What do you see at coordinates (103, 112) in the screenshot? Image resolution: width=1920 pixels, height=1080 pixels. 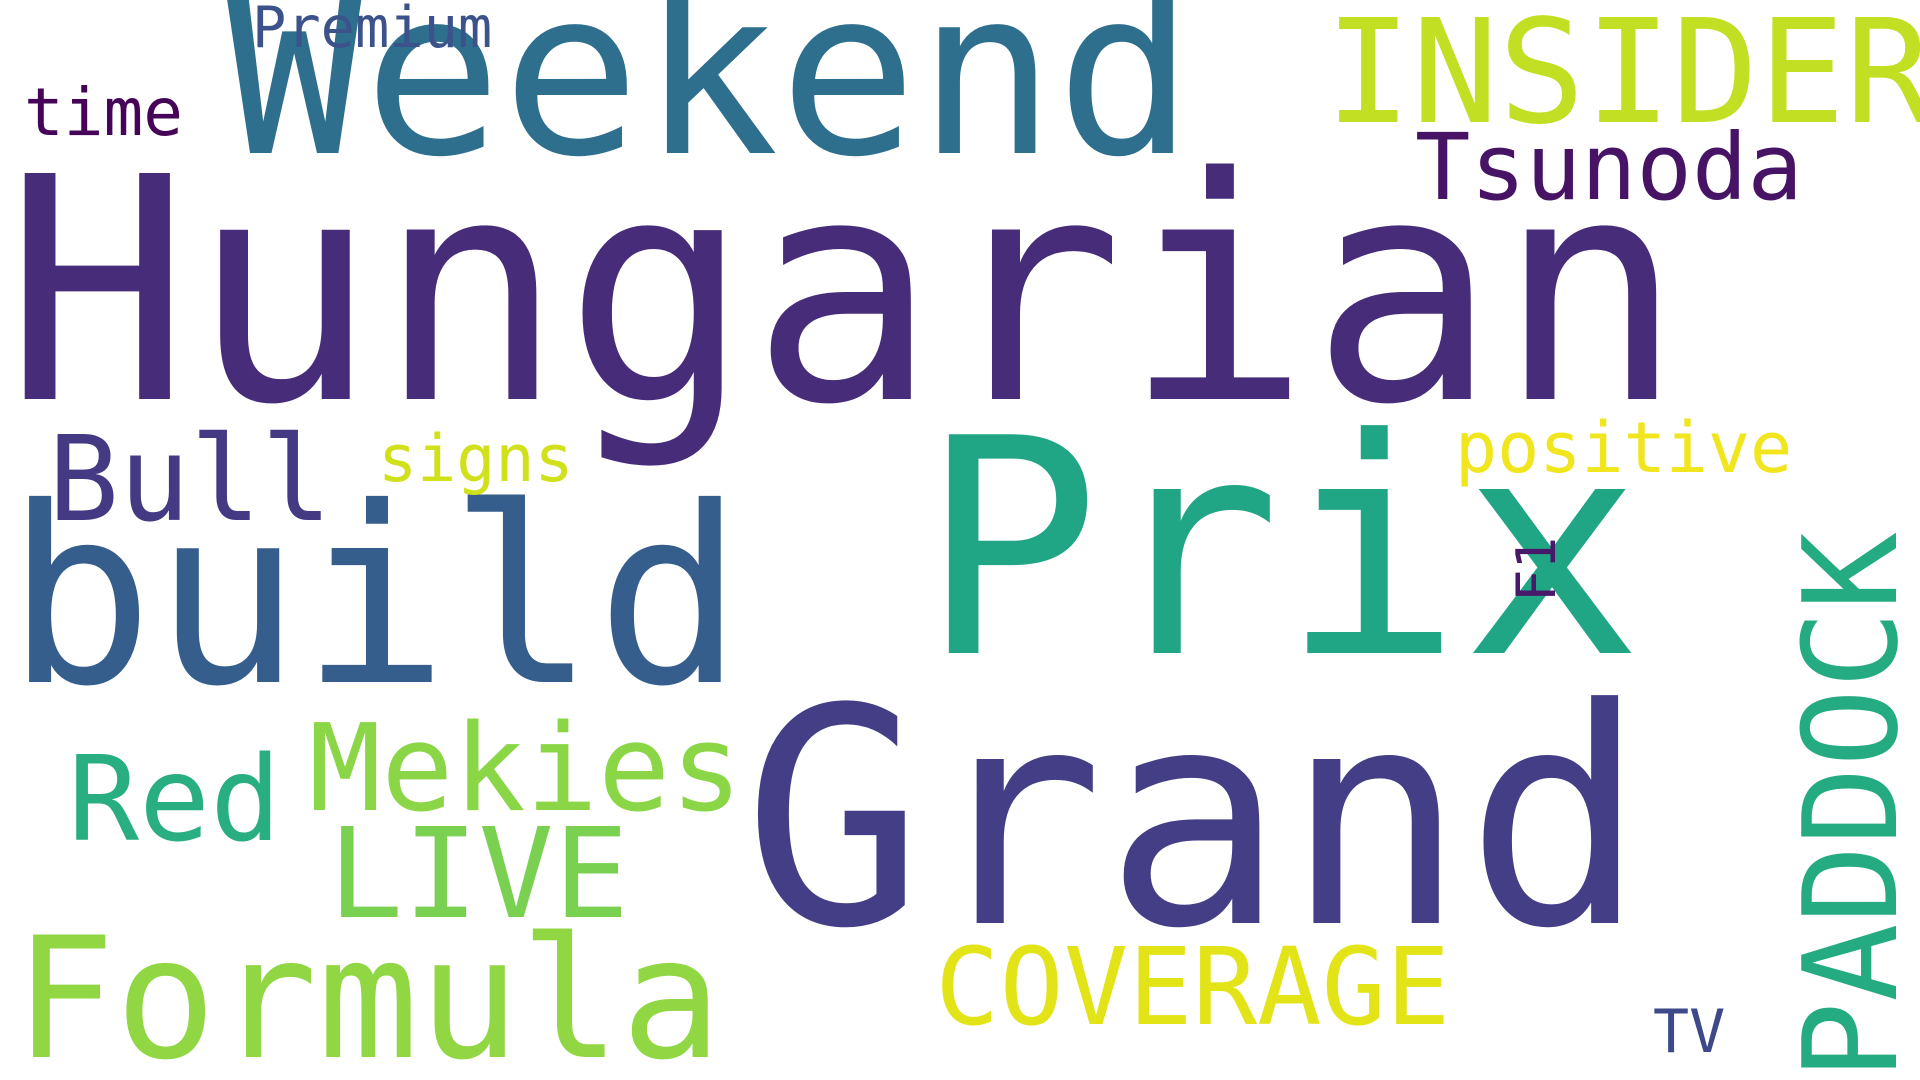 I see `word-time: time` at bounding box center [103, 112].